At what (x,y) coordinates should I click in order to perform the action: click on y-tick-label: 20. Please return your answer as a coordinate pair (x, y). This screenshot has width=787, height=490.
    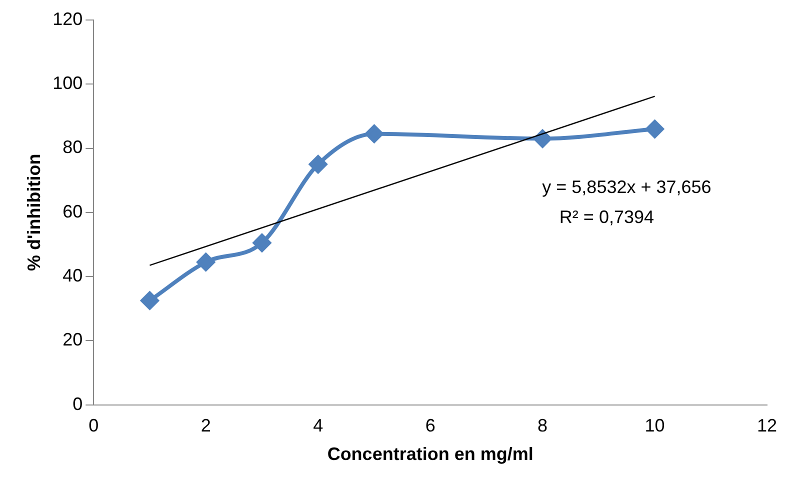
    Looking at the image, I should click on (72, 340).